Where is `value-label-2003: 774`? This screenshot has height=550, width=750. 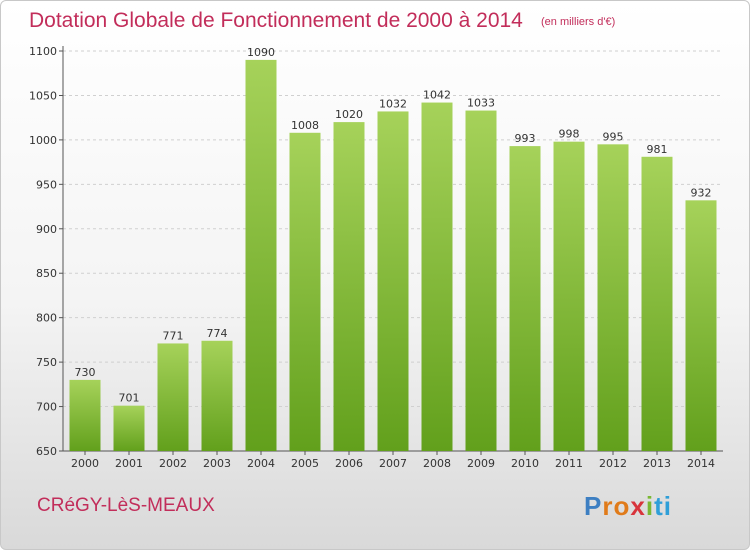 value-label-2003: 774 is located at coordinates (217, 333).